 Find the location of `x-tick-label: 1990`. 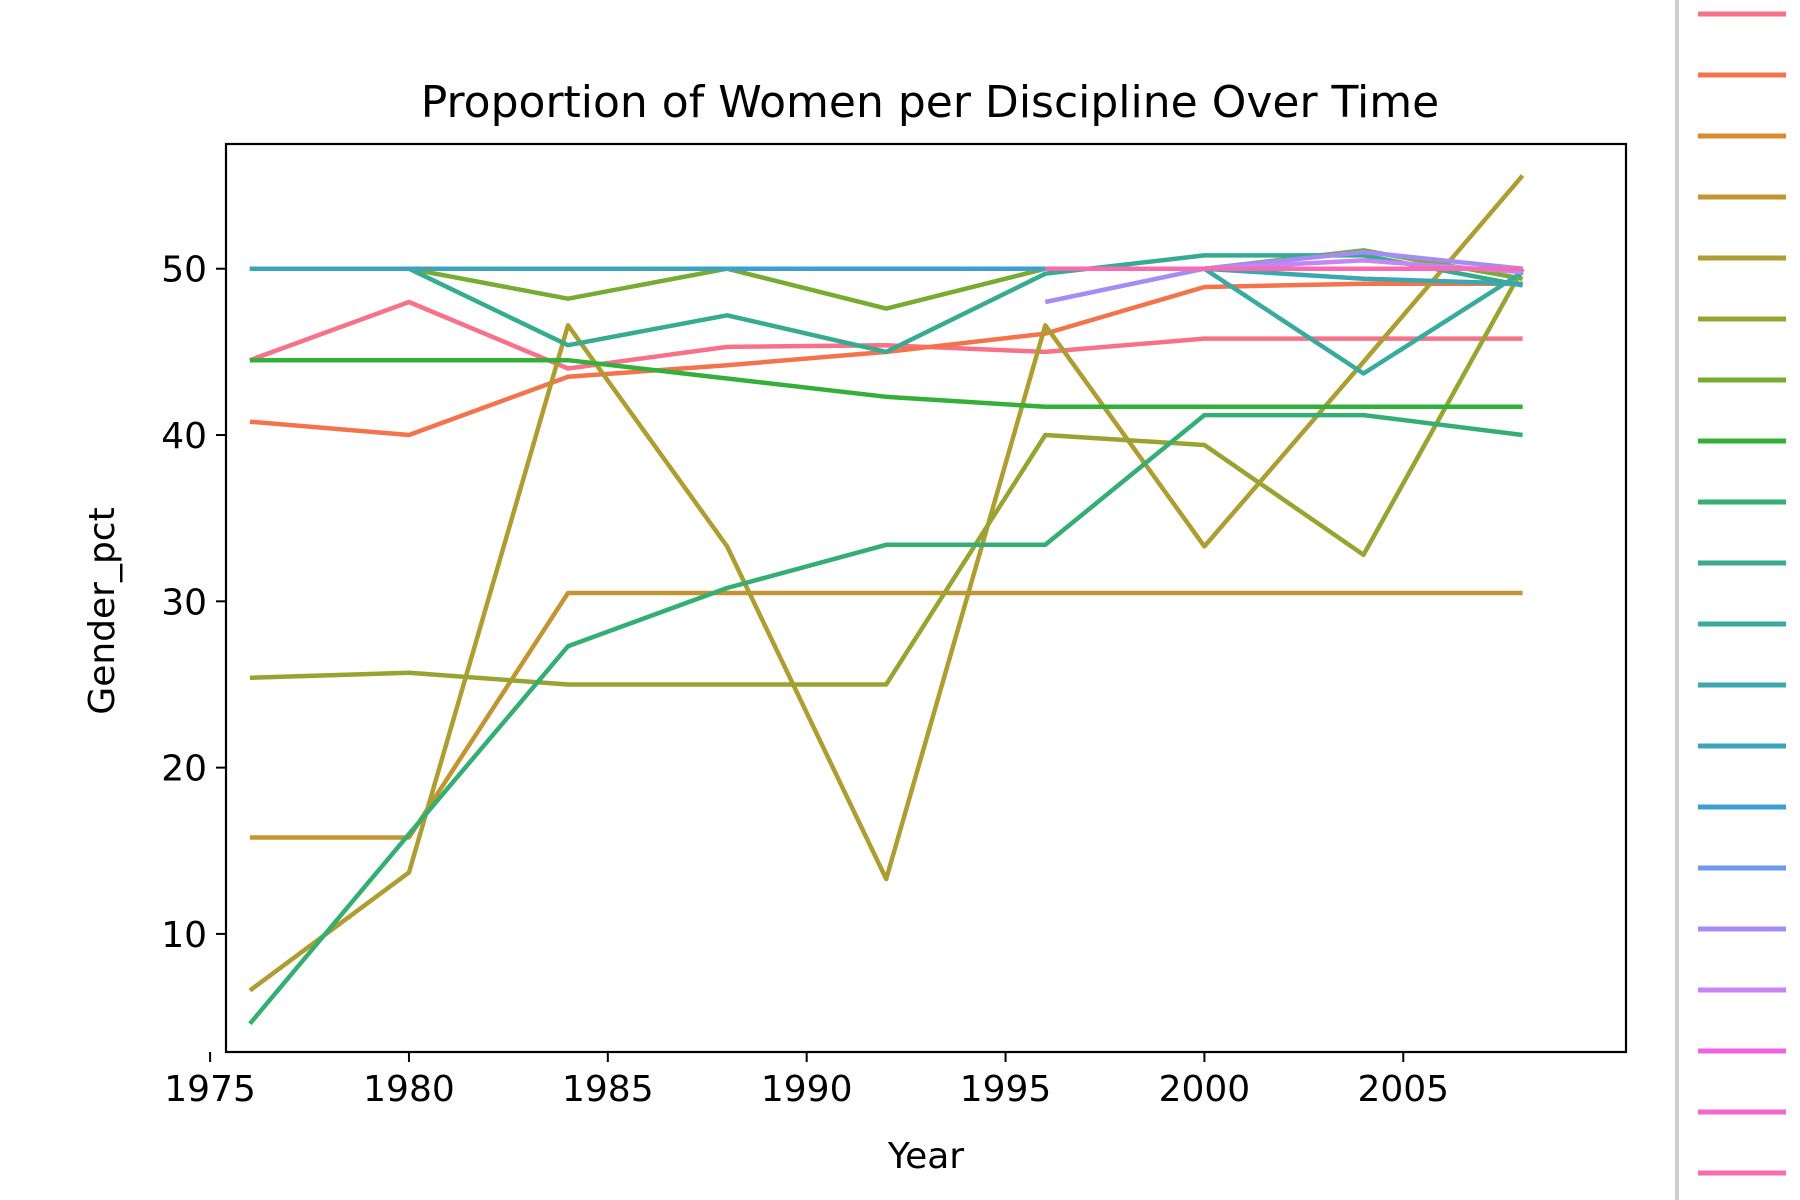

x-tick-label: 1990 is located at coordinates (807, 1089).